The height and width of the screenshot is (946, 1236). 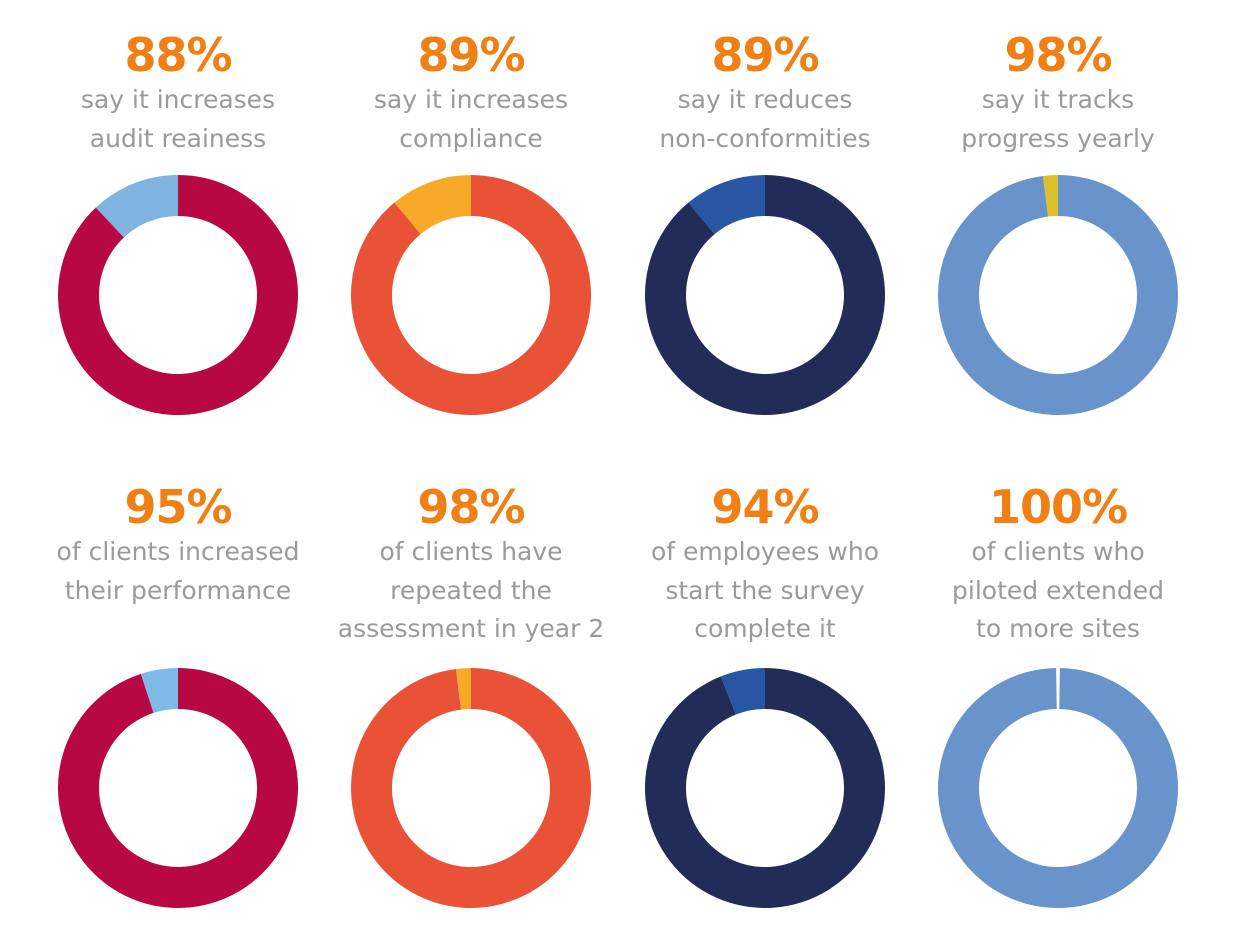 What do you see at coordinates (178, 138) in the screenshot?
I see `stat-description-line: audit reainess` at bounding box center [178, 138].